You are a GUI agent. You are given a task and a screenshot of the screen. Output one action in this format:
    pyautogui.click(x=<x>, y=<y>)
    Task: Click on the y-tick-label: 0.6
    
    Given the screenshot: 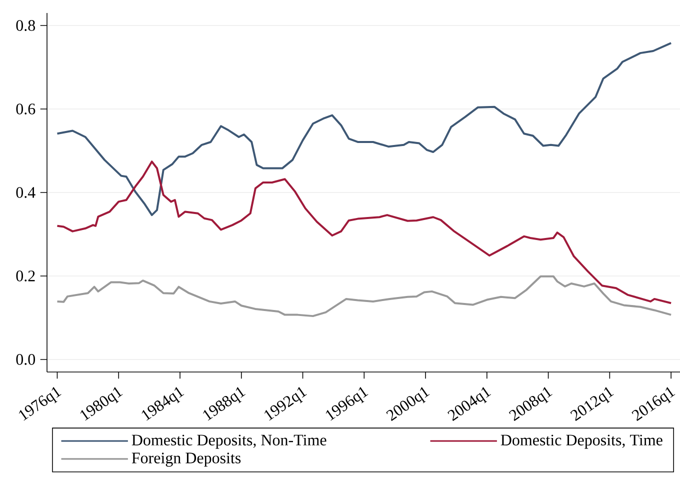 What is the action you would take?
    pyautogui.click(x=26, y=109)
    